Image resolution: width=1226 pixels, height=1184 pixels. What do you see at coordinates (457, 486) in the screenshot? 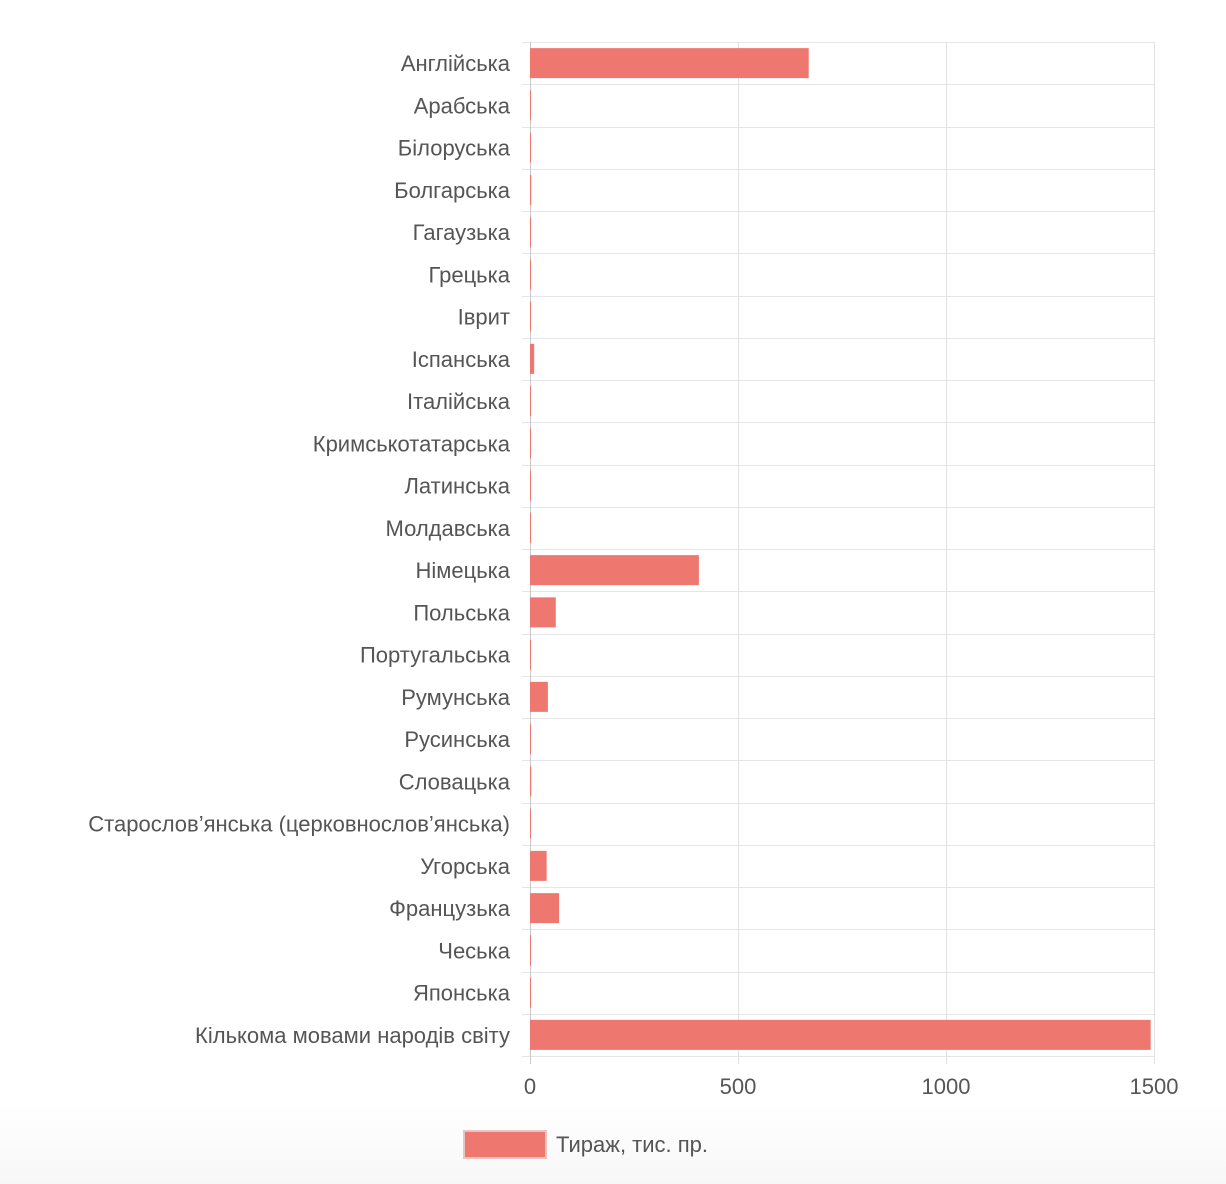
I see `category-label: Латинська` at bounding box center [457, 486].